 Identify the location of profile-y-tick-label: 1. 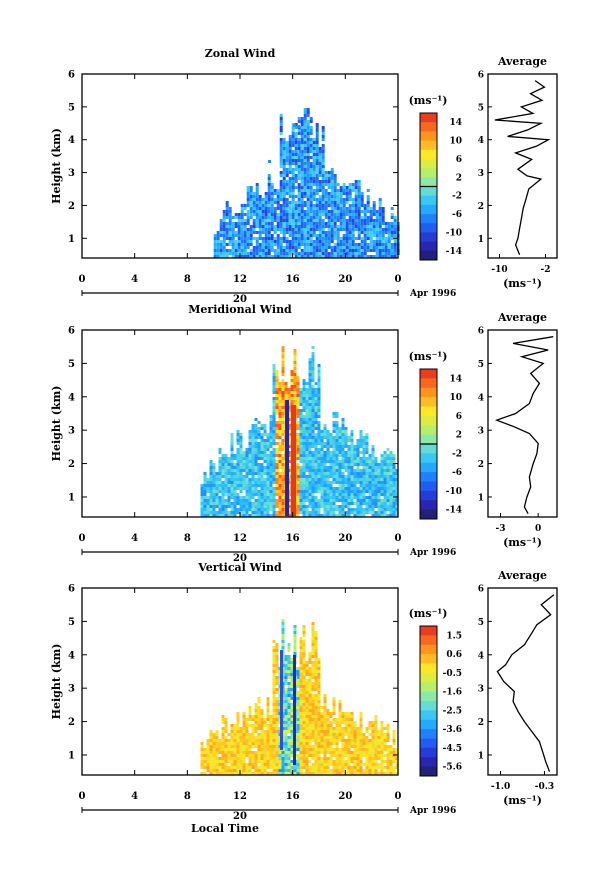
(481, 756).